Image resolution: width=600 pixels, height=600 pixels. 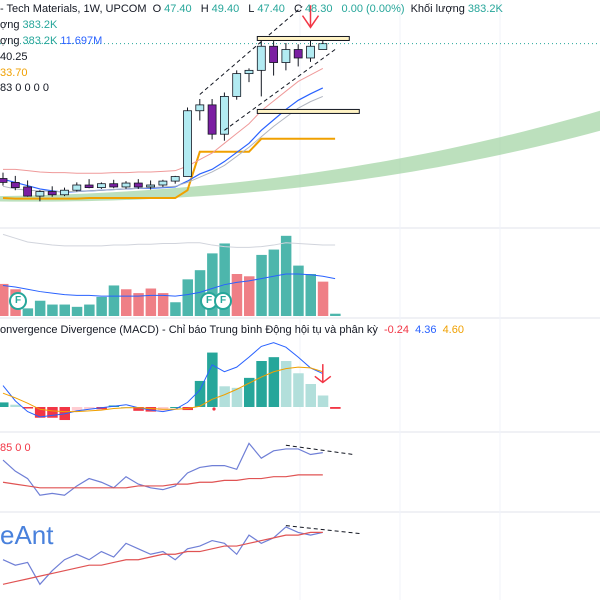 I want to click on legend-row-2: ợng 383.2K 11.697M, so click(x=51, y=41).